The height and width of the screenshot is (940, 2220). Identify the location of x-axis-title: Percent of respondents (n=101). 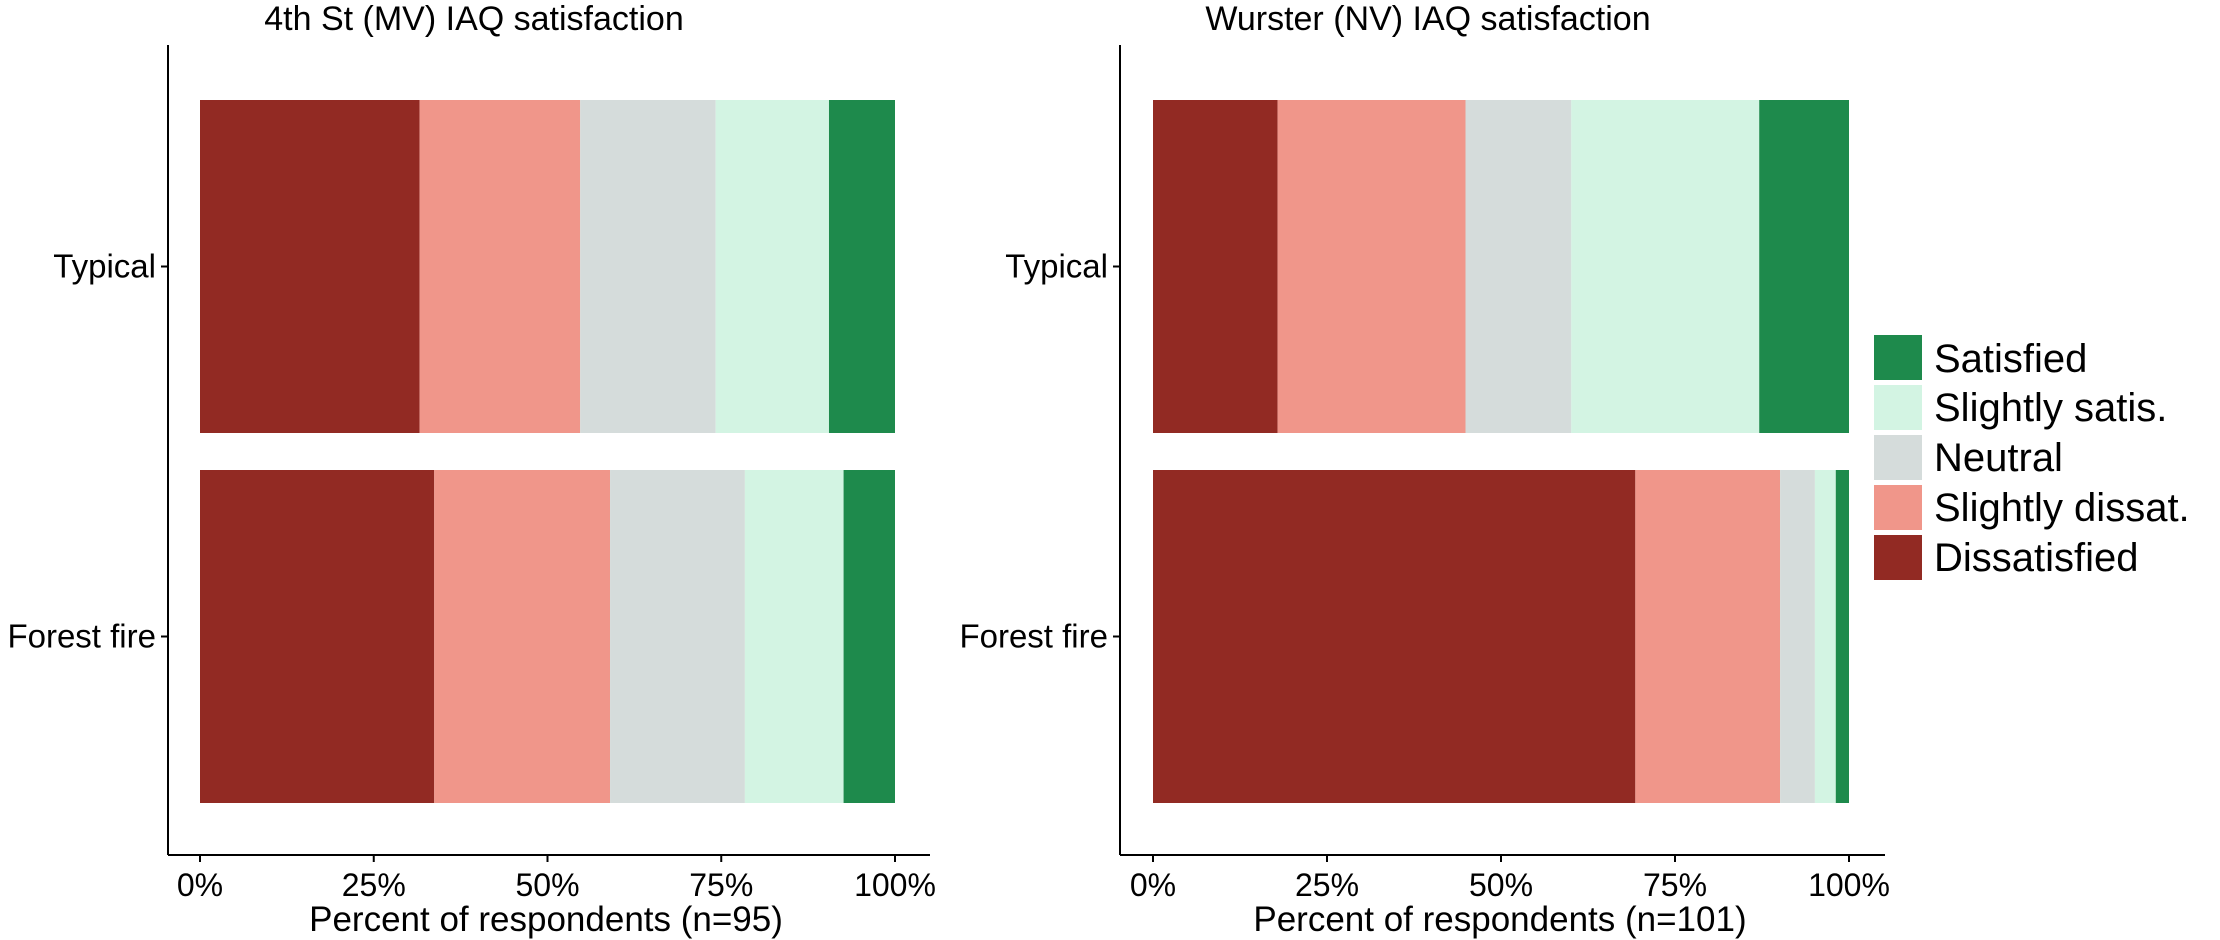
(1499, 919).